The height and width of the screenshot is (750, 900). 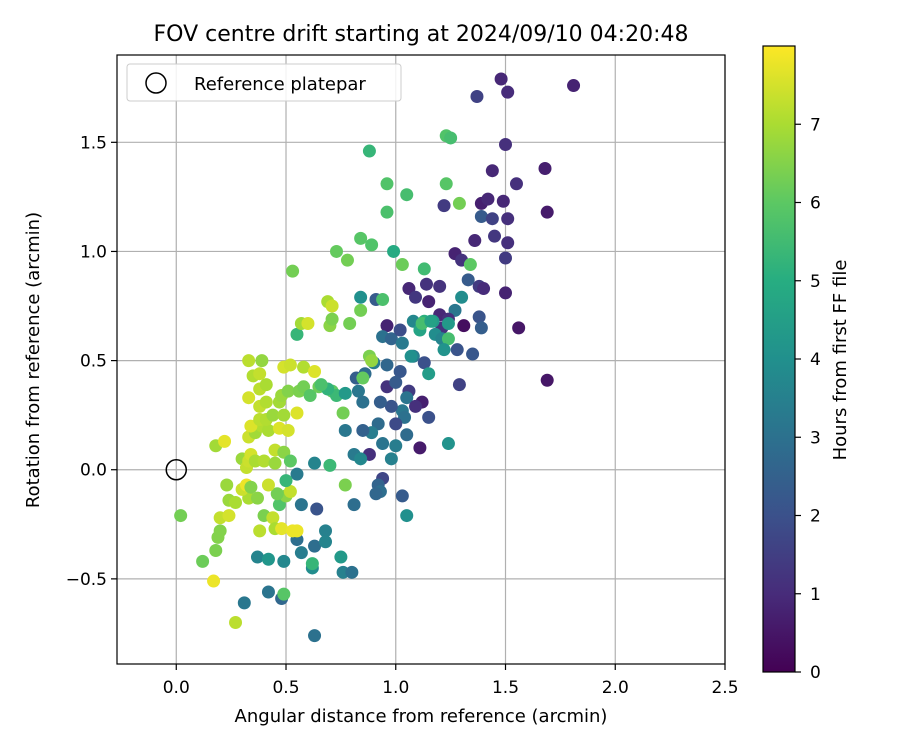 What do you see at coordinates (815, 204) in the screenshot?
I see `colorbar-tick-label: 6` at bounding box center [815, 204].